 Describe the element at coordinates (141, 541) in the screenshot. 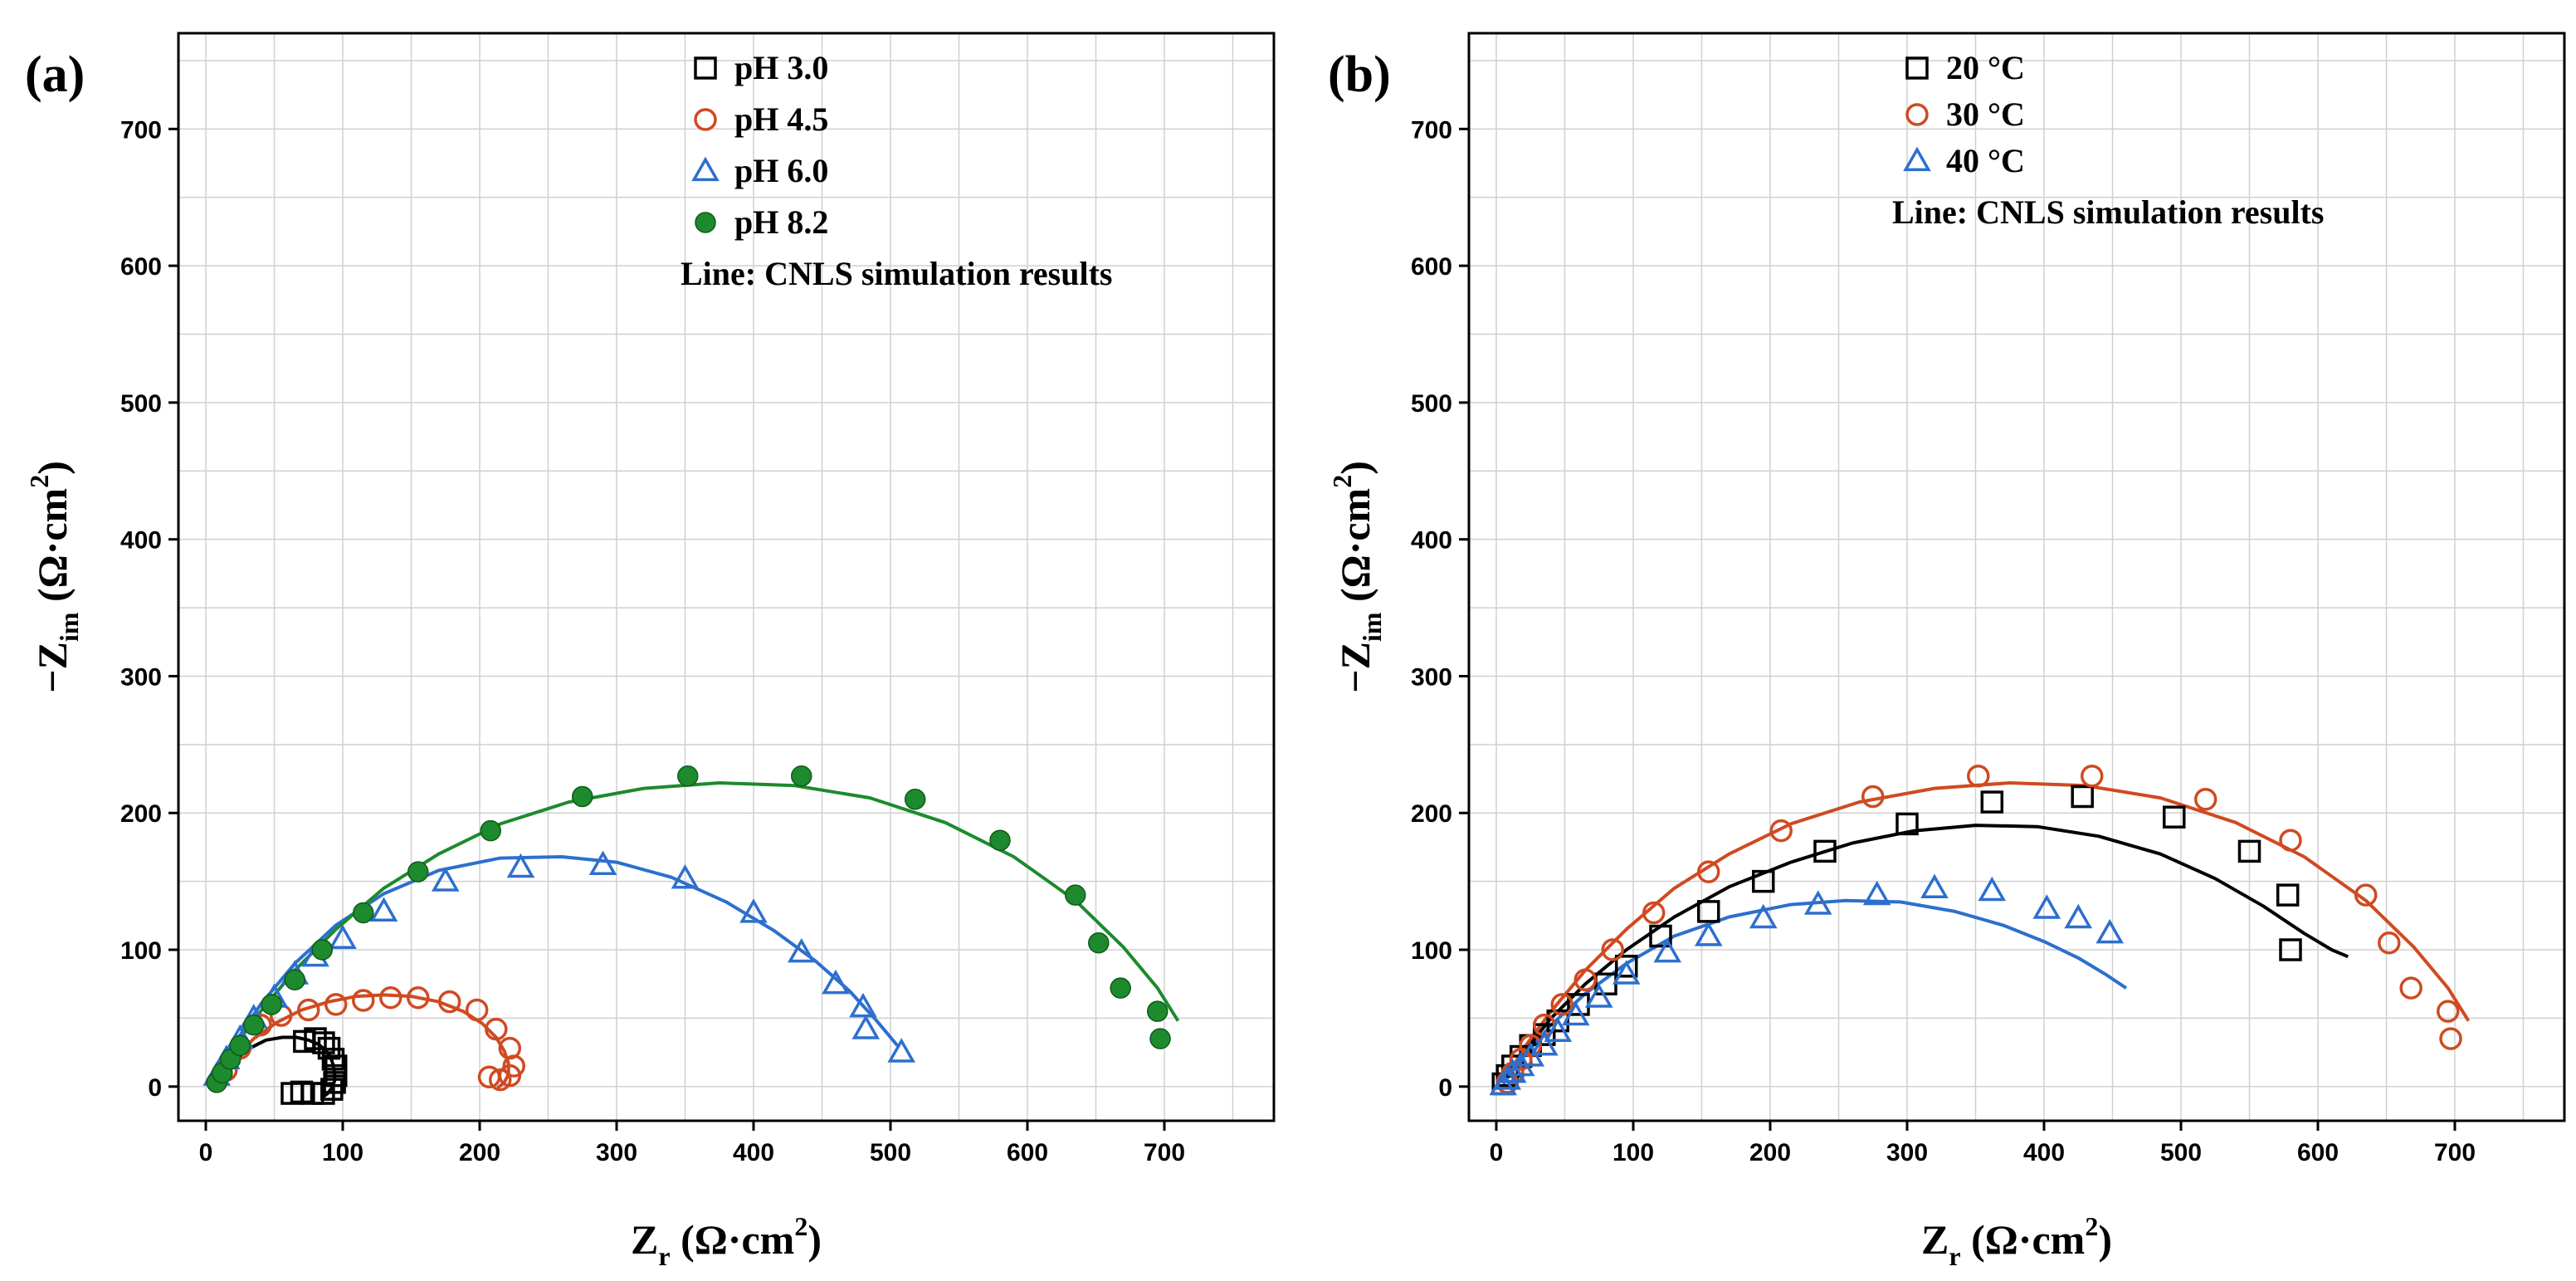

I see `y-tick-label: 400` at that location.